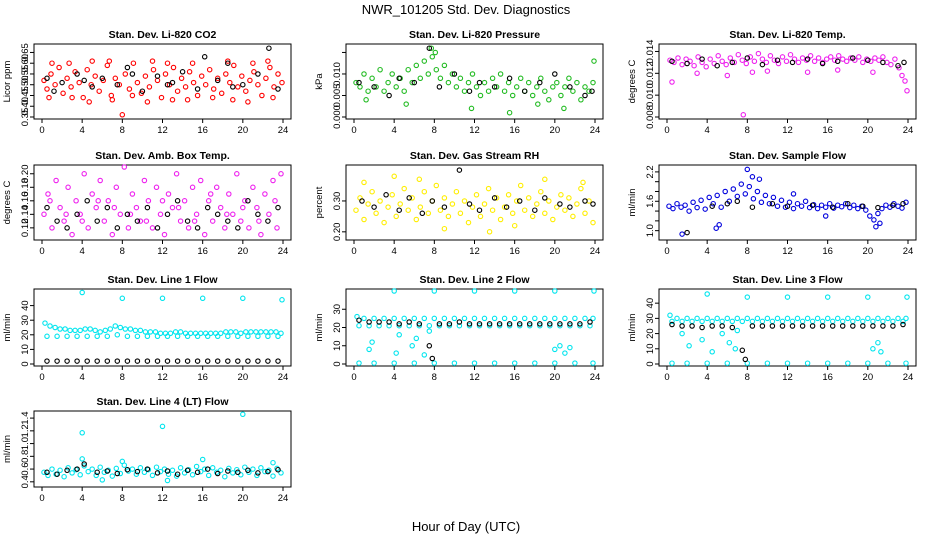  What do you see at coordinates (25, 174) in the screenshot?
I see `y-tick-label: 0.20` at bounding box center [25, 174].